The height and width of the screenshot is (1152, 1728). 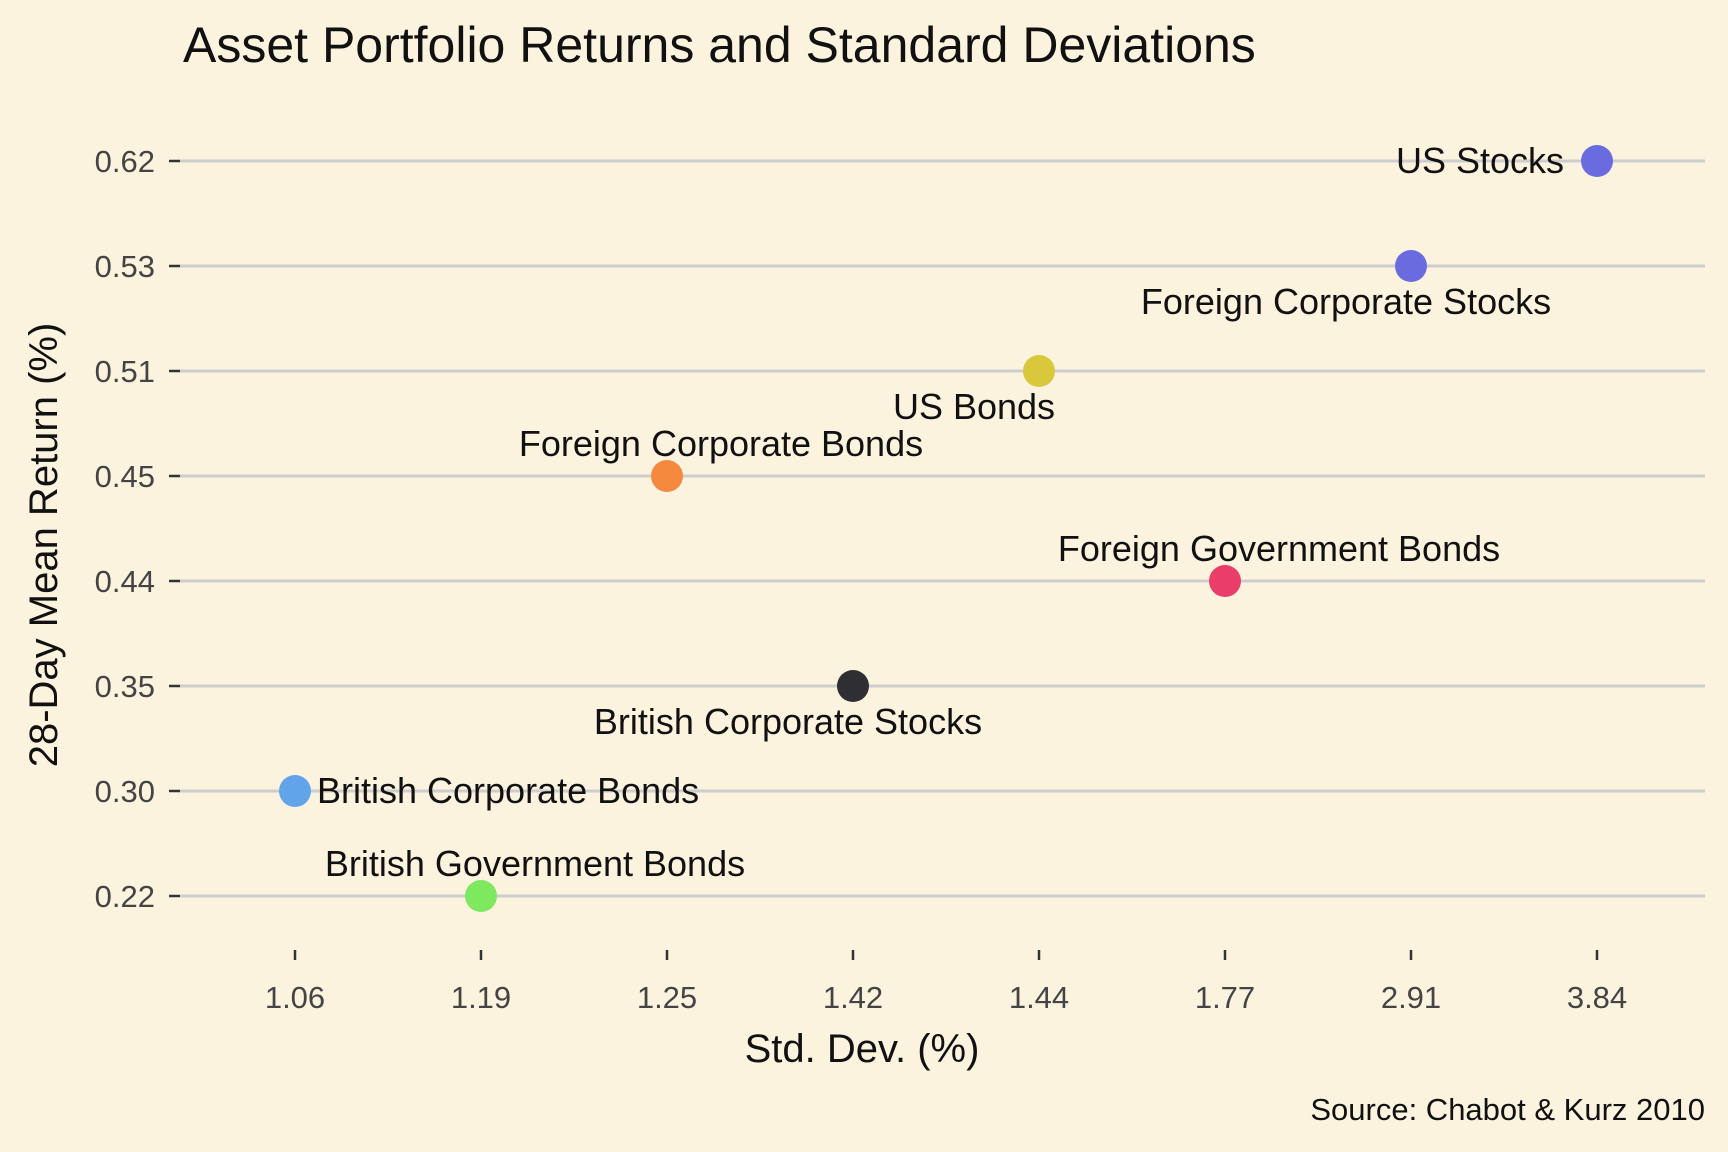 What do you see at coordinates (125, 581) in the screenshot?
I see `y-tick-label: 0.44` at bounding box center [125, 581].